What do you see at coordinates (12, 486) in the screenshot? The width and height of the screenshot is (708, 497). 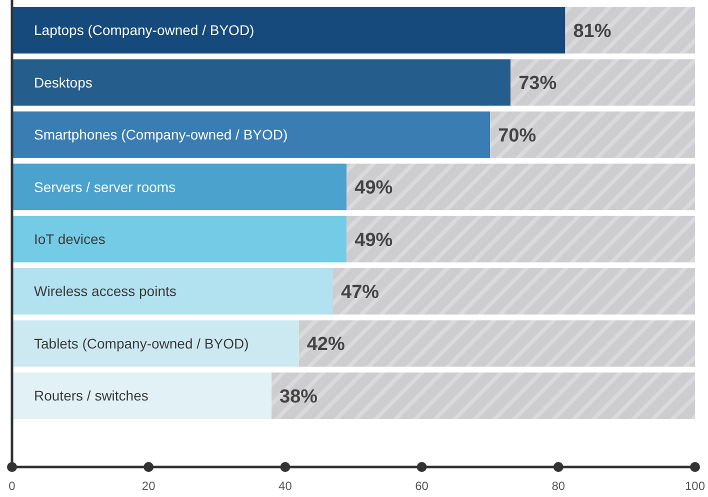 I see `x-tick-label: 0` at bounding box center [12, 486].